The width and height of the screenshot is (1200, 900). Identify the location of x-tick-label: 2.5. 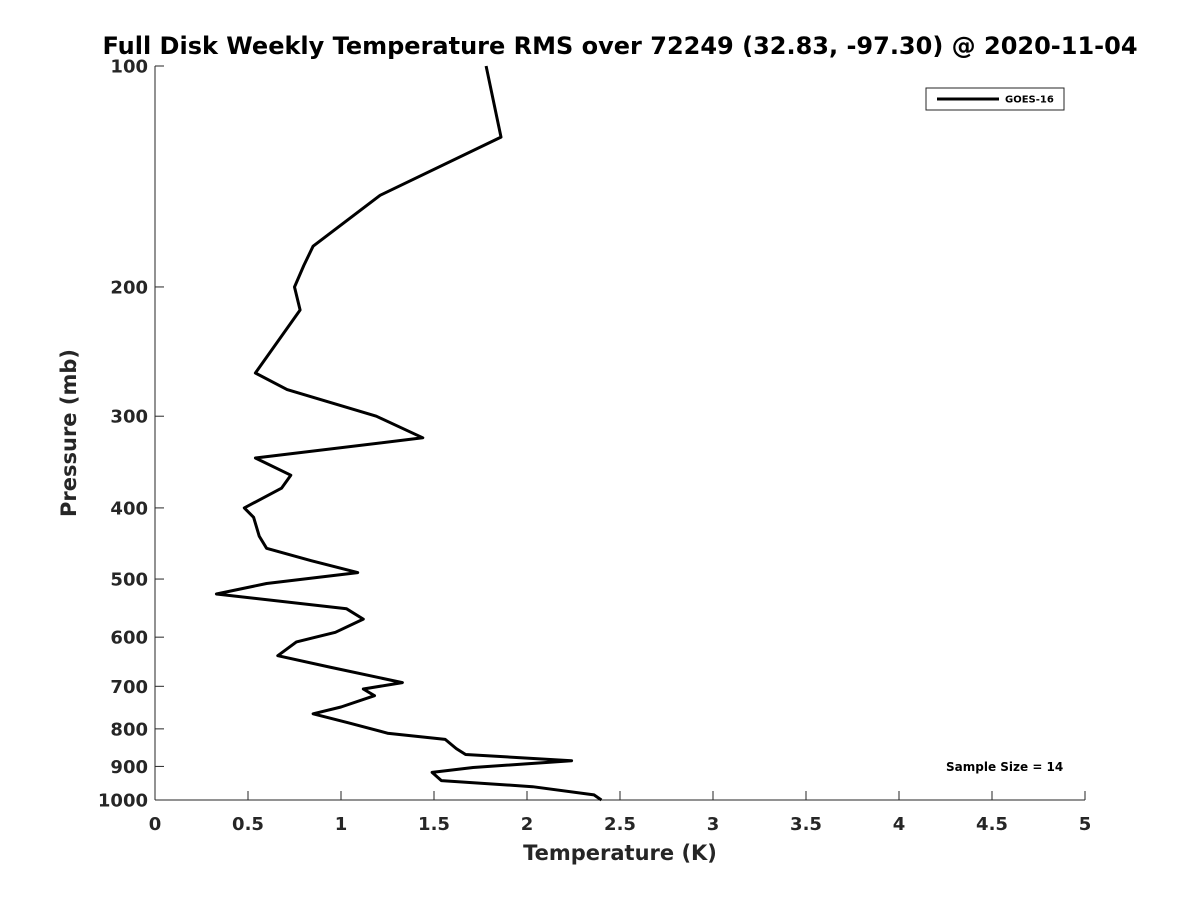
(620, 824).